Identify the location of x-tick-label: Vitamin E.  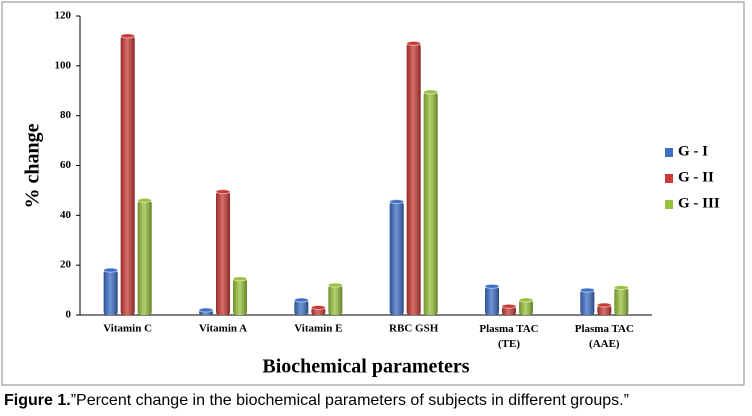
(318, 329).